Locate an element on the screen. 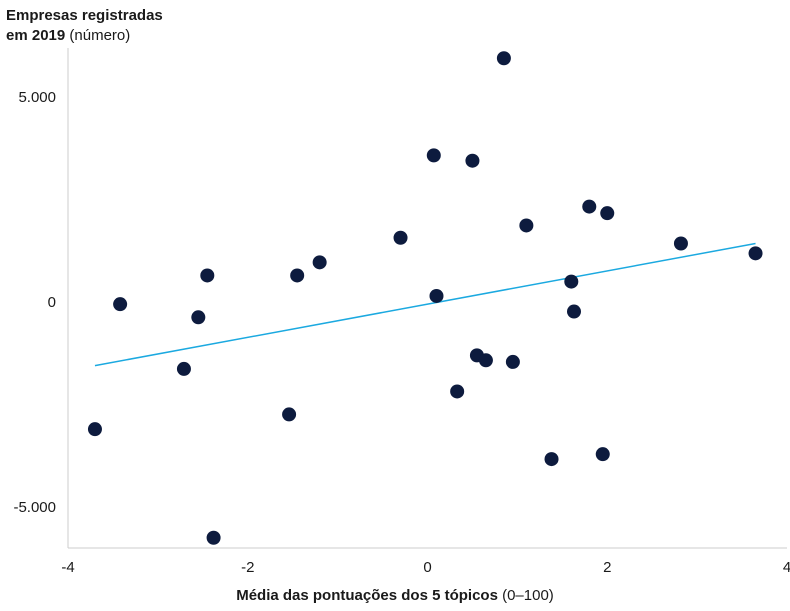 The width and height of the screenshot is (790, 611). y-axis-title-unit: (número) is located at coordinates (100, 35).